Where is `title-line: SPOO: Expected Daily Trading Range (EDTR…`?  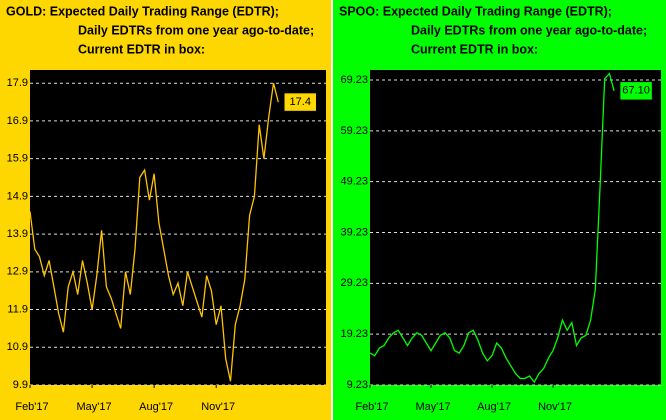 title-line: SPOO: Expected Daily Trading Range (EDTR… is located at coordinates (475, 11).